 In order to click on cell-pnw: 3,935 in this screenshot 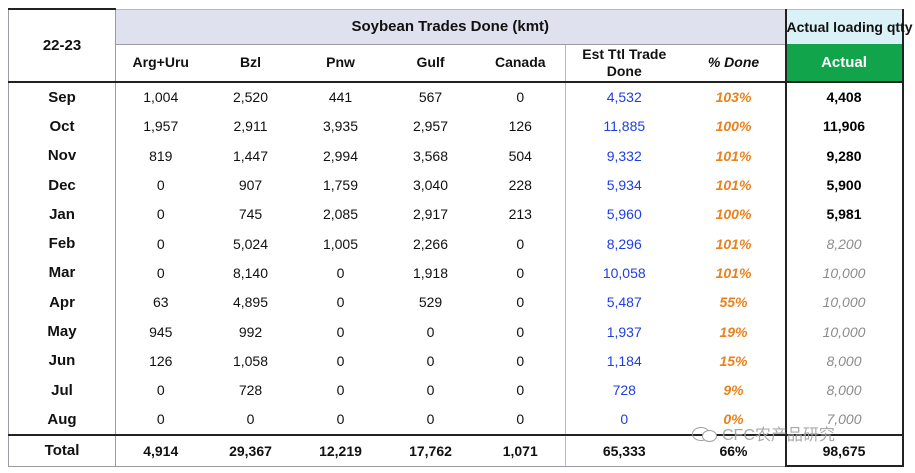, I will do `click(340, 126)`.